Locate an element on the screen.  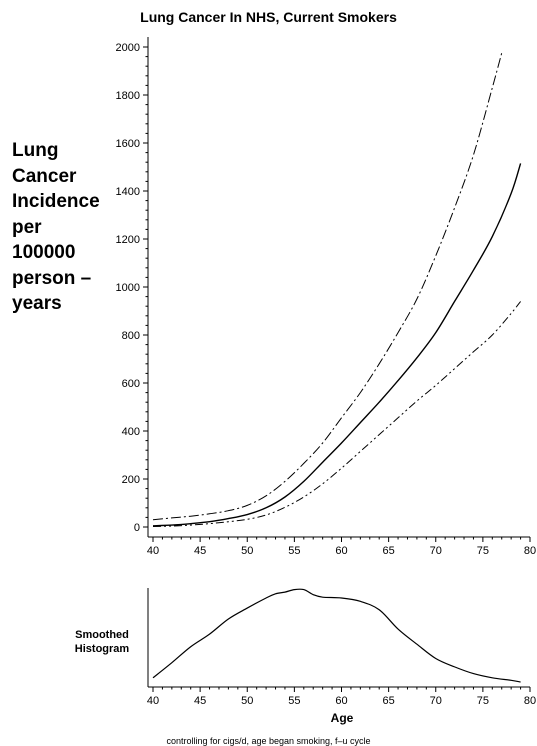
y-axis-label-line: 100000 is located at coordinates (44, 252).